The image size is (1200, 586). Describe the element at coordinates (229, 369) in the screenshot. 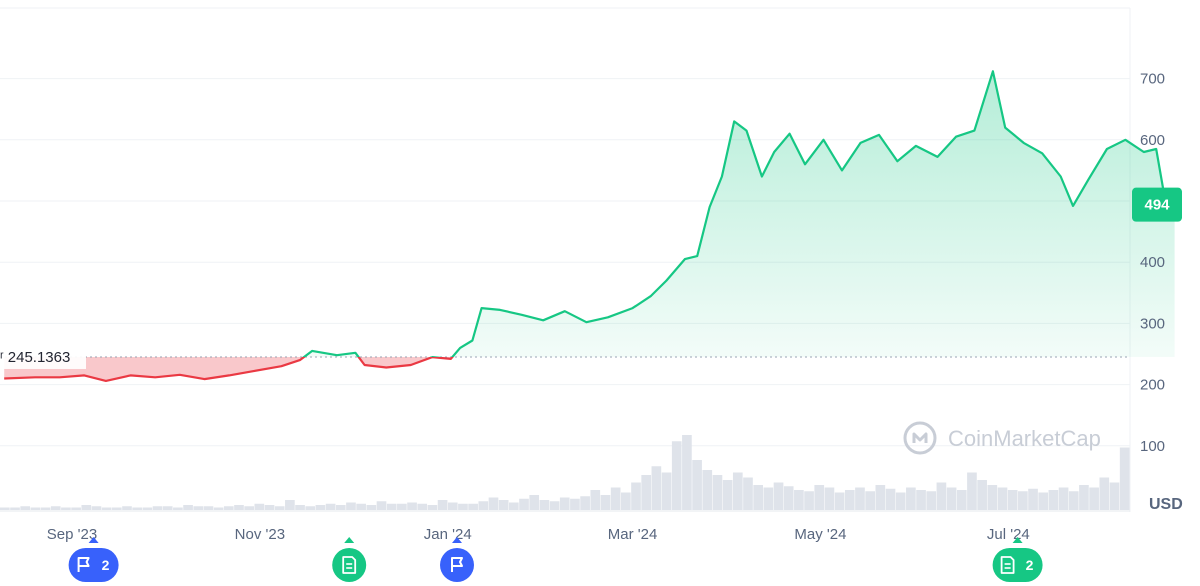

I see `price-line-below-reference` at that location.